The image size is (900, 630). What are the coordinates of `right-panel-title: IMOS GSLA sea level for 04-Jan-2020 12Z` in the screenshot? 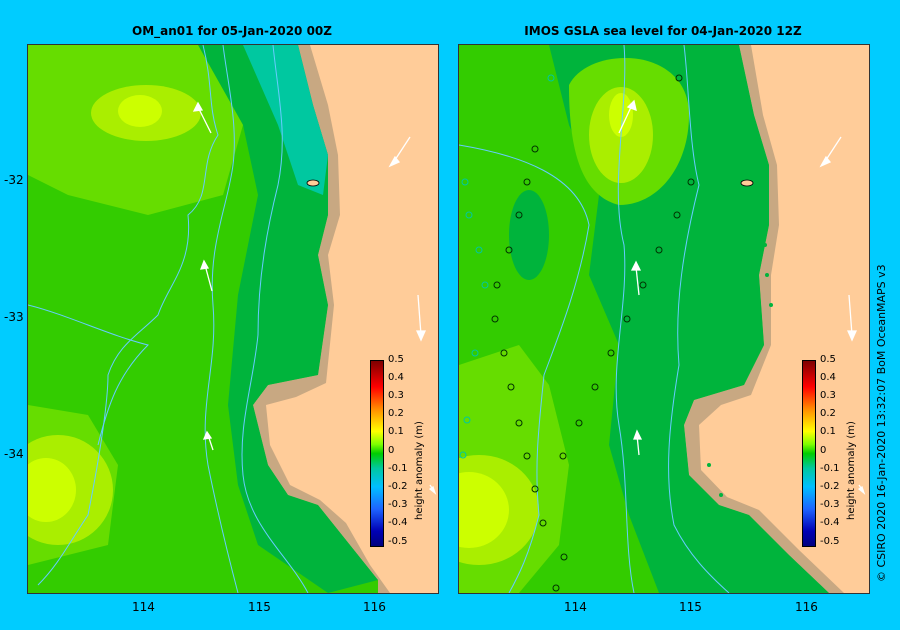 It's located at (663, 31).